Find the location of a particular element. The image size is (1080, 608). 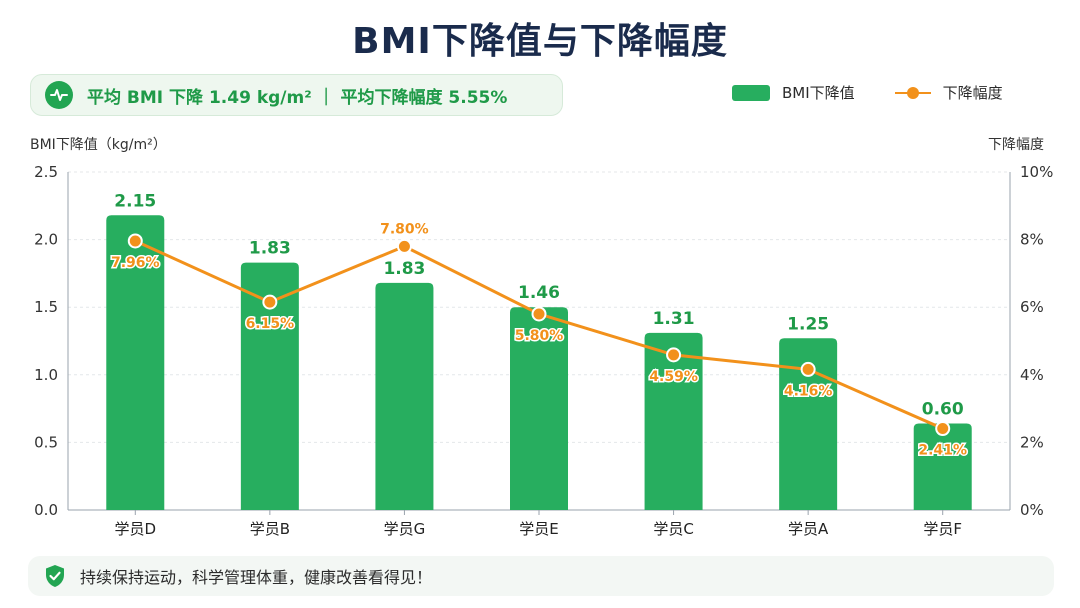

y-tick-label-right: 4% is located at coordinates (1032, 375).